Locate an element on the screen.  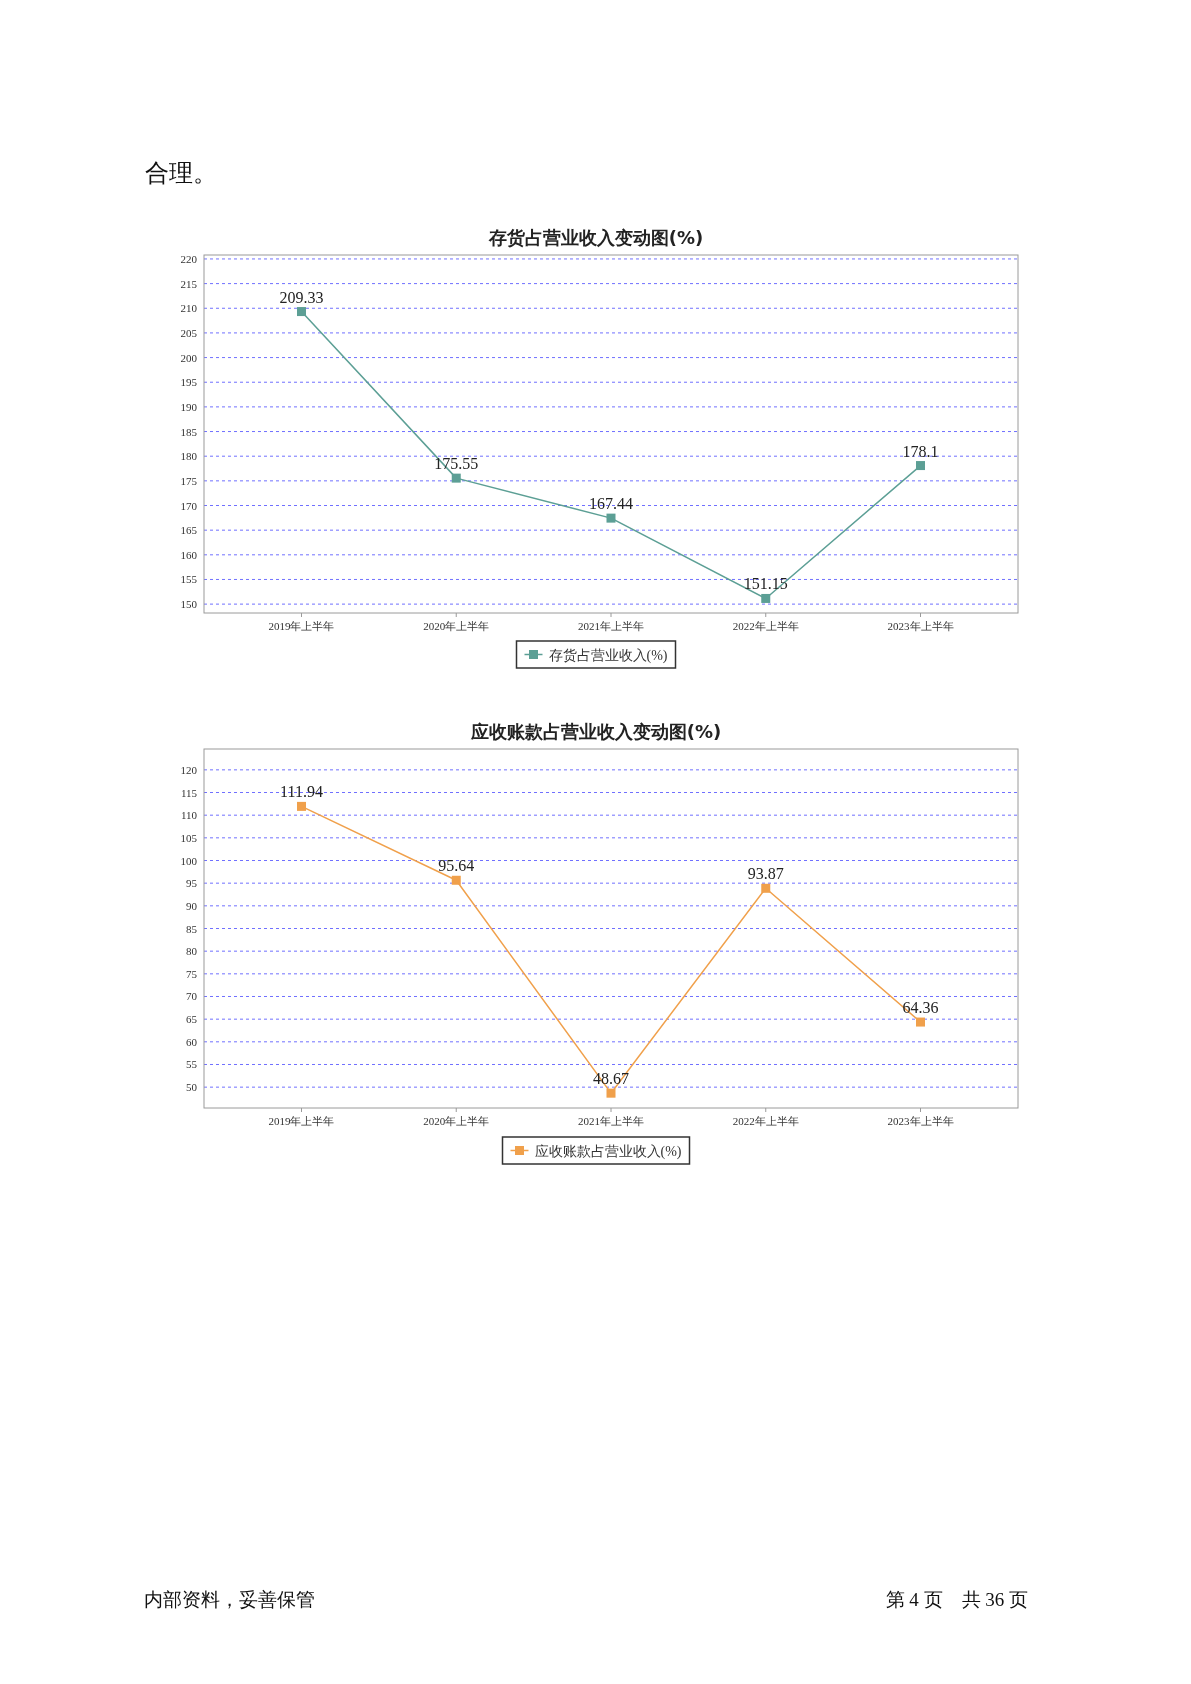
legend: 应收账款占营业收入(%) is located at coordinates (596, 1150).